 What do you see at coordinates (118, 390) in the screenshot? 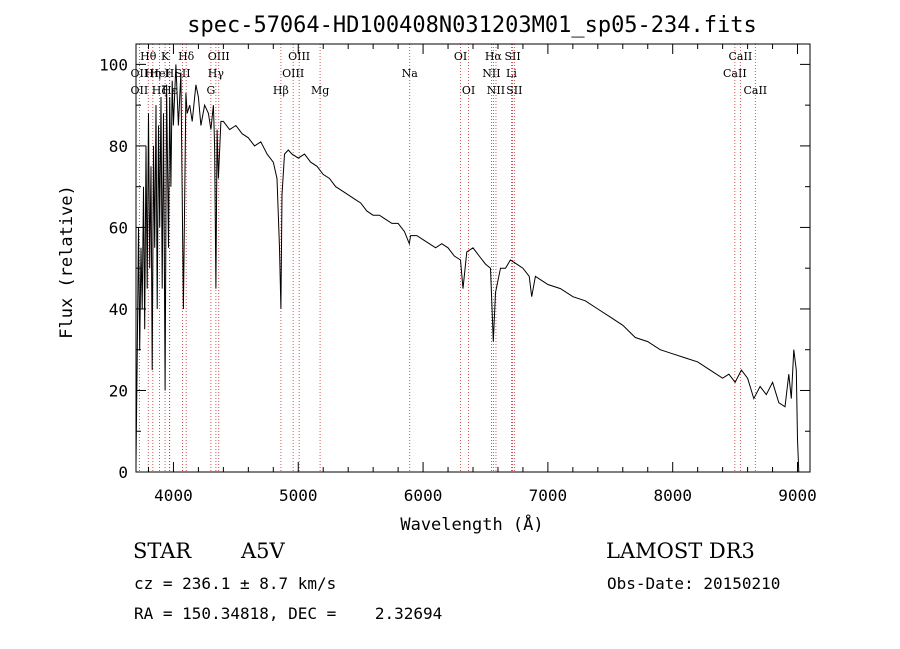
I see `y-tick-label: 20` at bounding box center [118, 390].